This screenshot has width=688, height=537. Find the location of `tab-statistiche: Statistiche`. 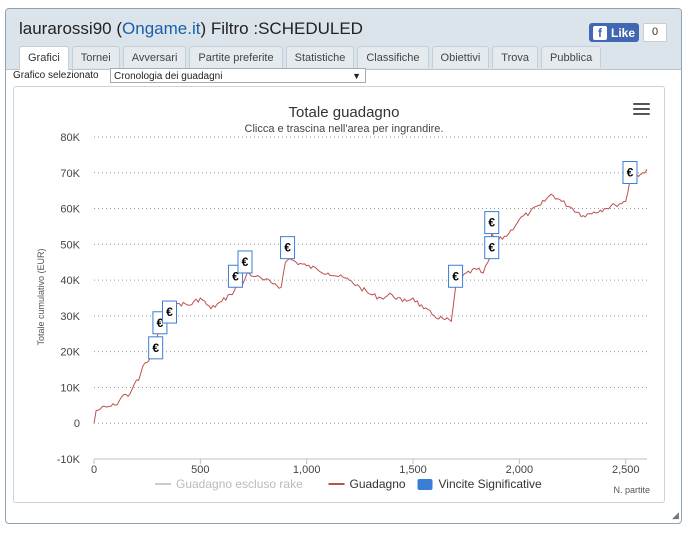

tab-statistiche: Statistiche is located at coordinates (320, 57).